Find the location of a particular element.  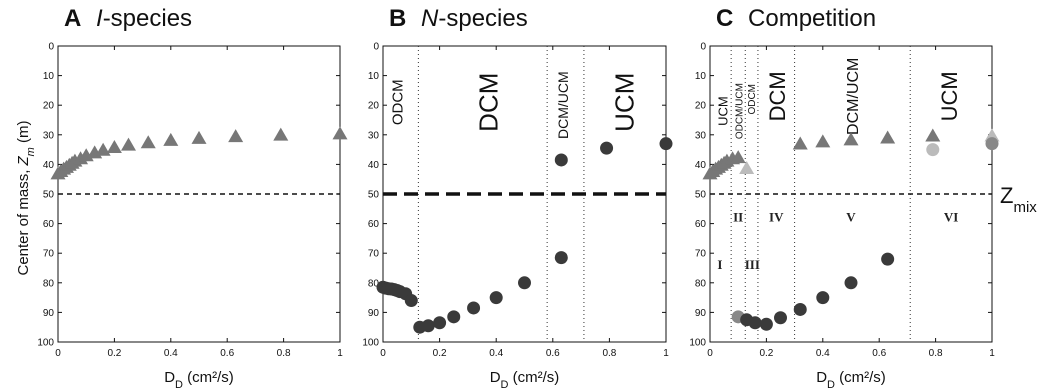

panel-a-ytick-label: 50 is located at coordinates (49, 195).